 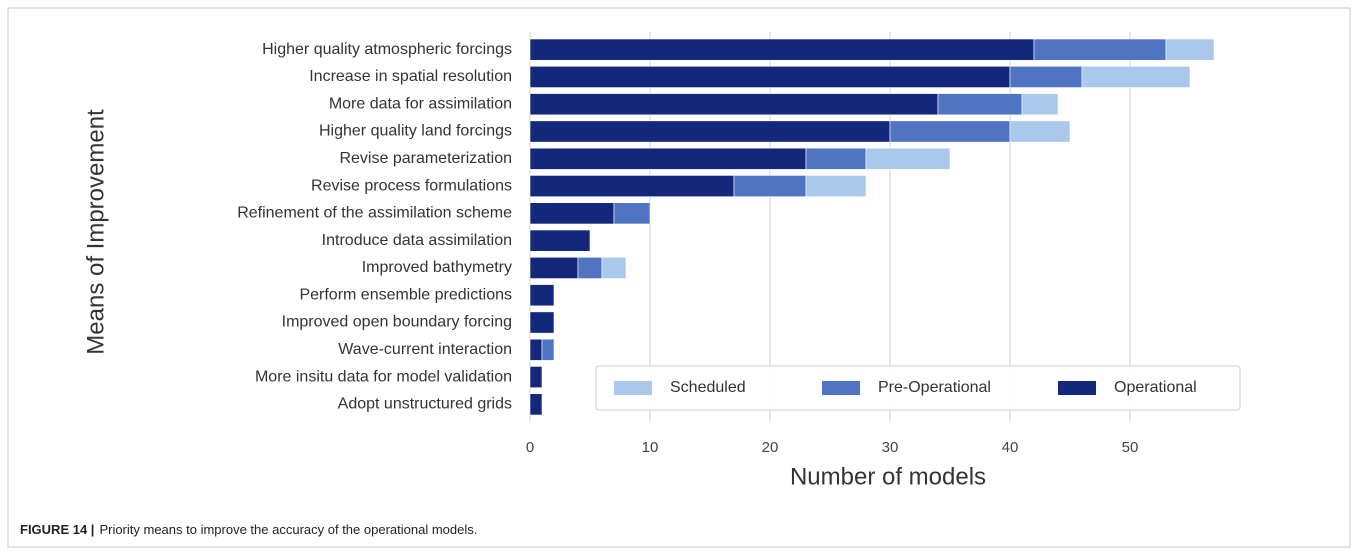 What do you see at coordinates (1130, 447) in the screenshot?
I see `x-tick-label: 50` at bounding box center [1130, 447].